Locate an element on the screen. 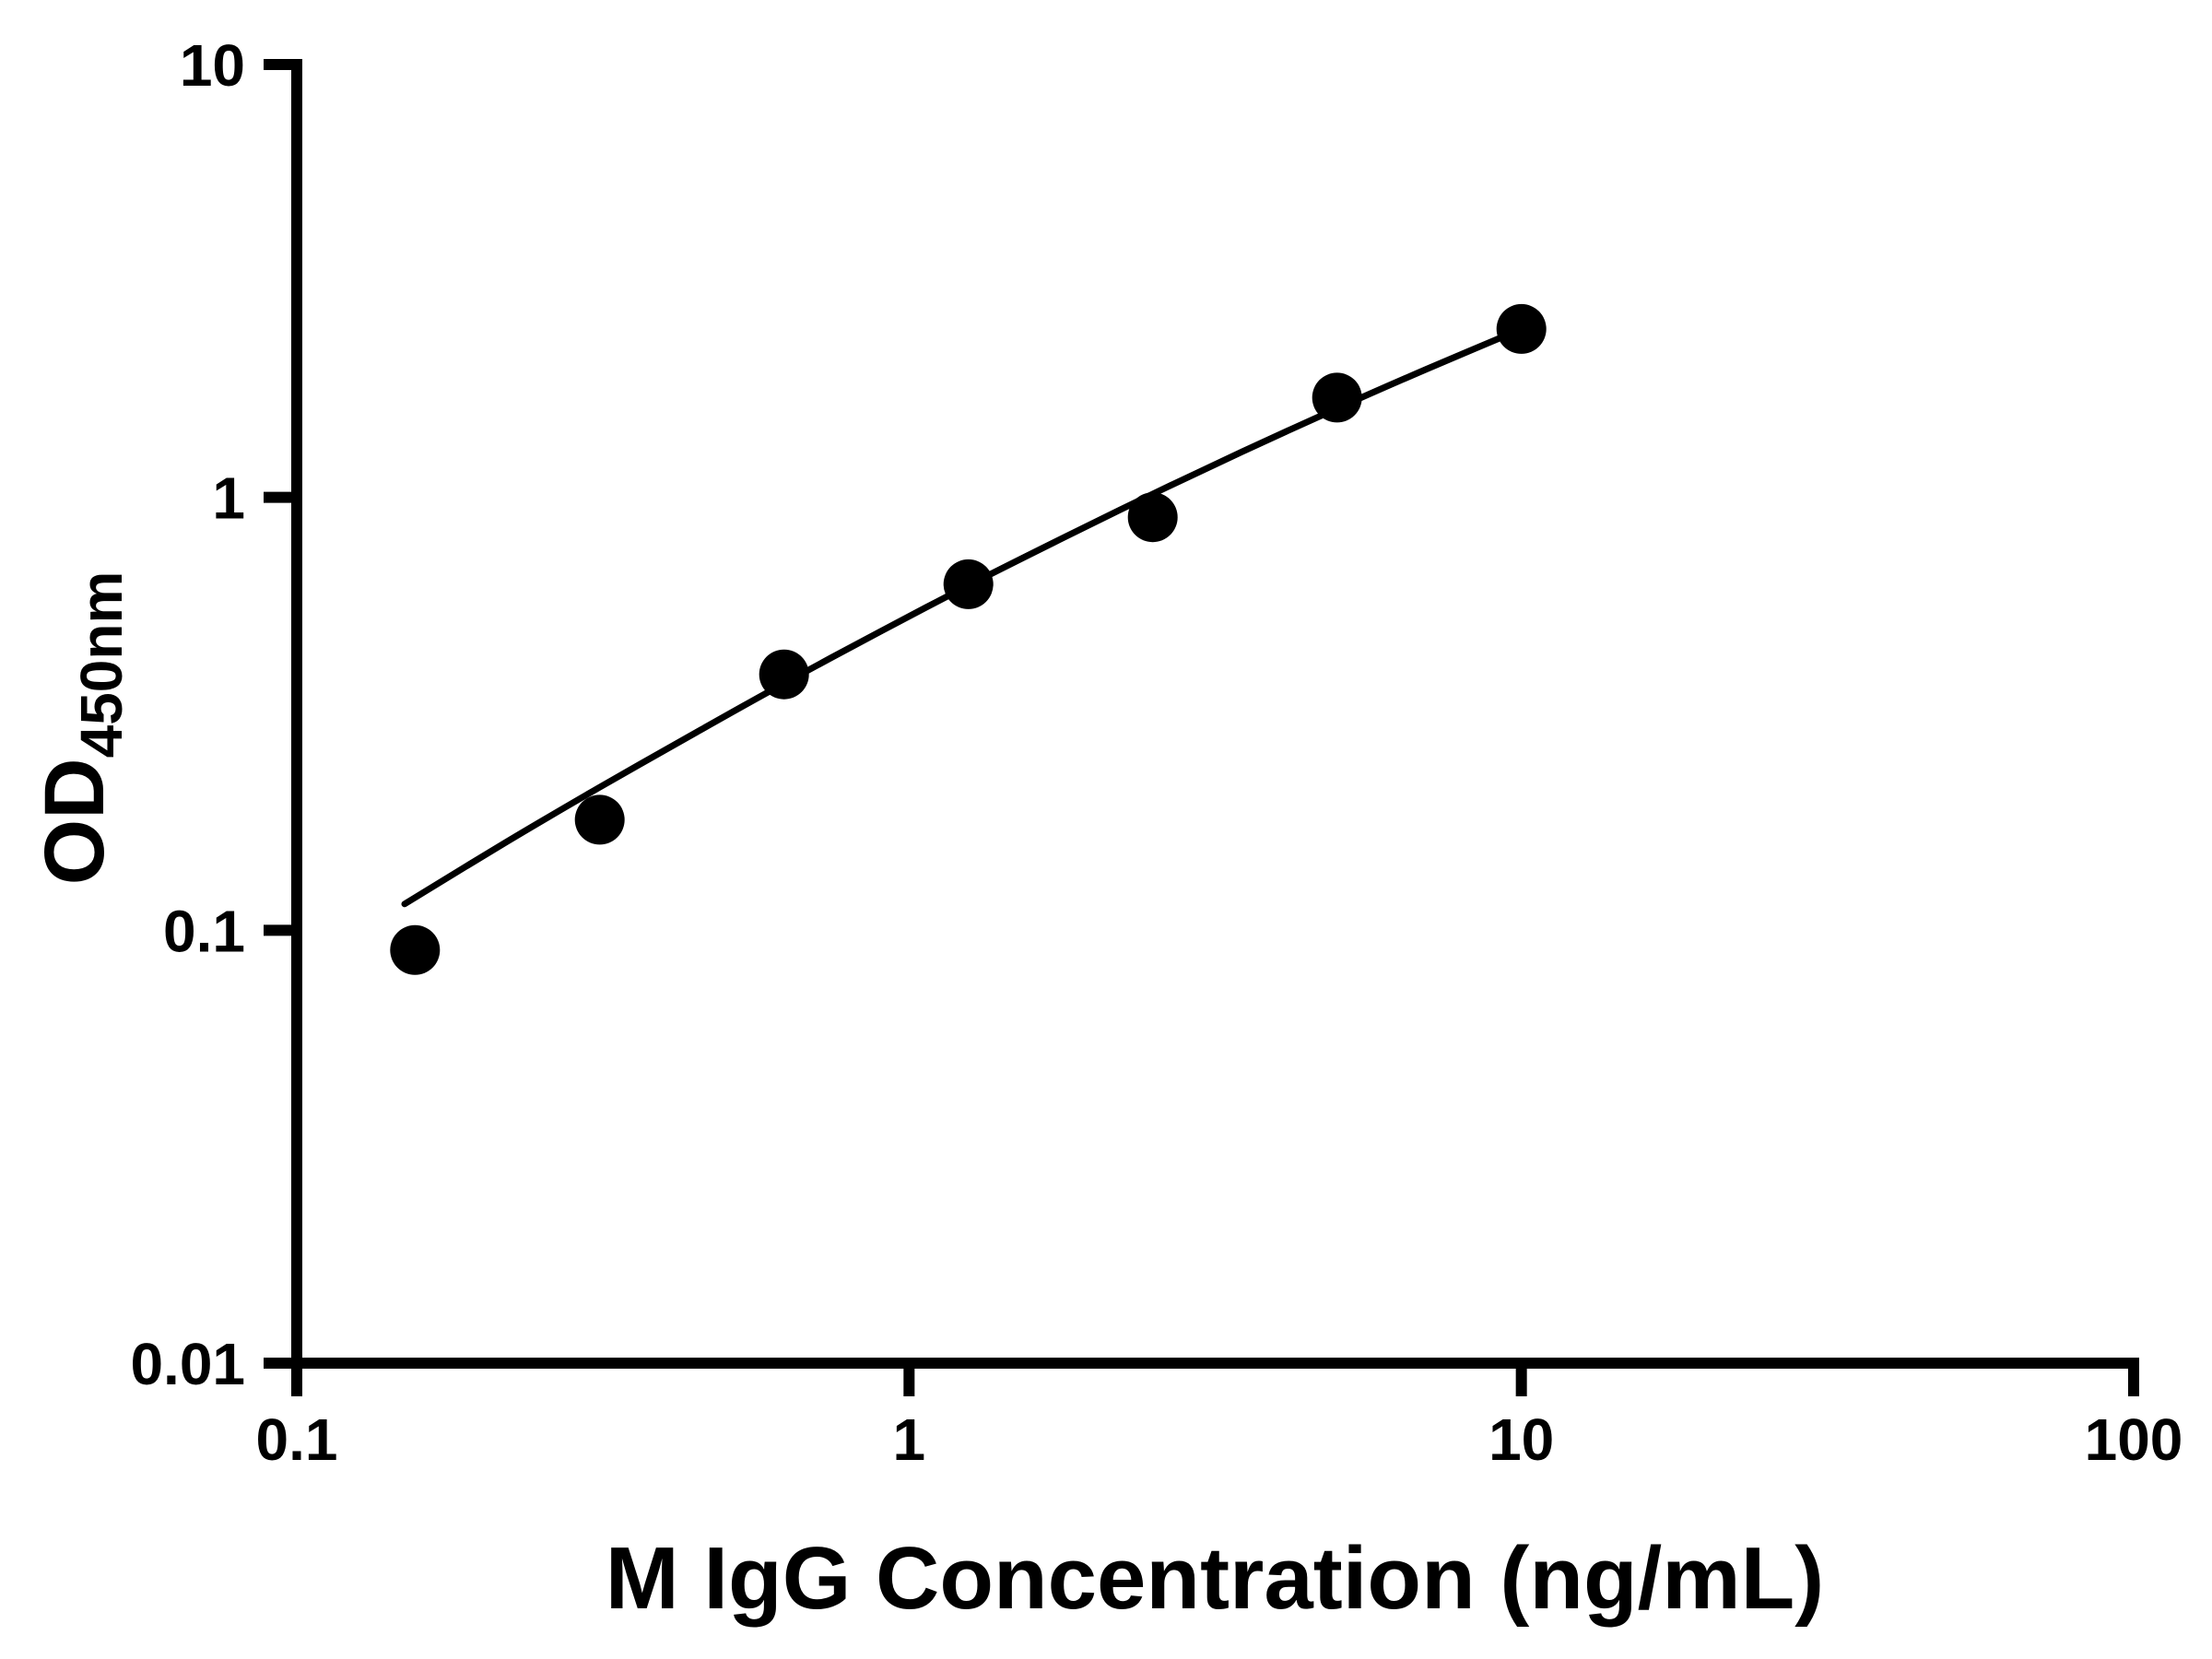 Image resolution: width=2212 pixels, height=1659 pixels. y-tick-label: 0.1 is located at coordinates (204, 931).